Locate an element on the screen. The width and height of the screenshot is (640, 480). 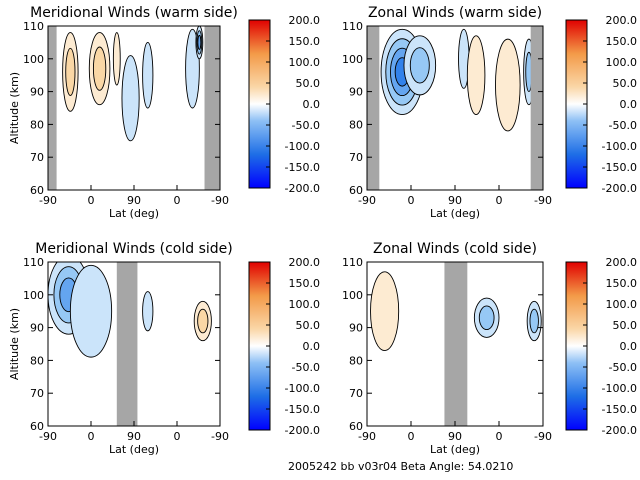
chart-title: Meridional Winds (warm side) is located at coordinates (134, 13).